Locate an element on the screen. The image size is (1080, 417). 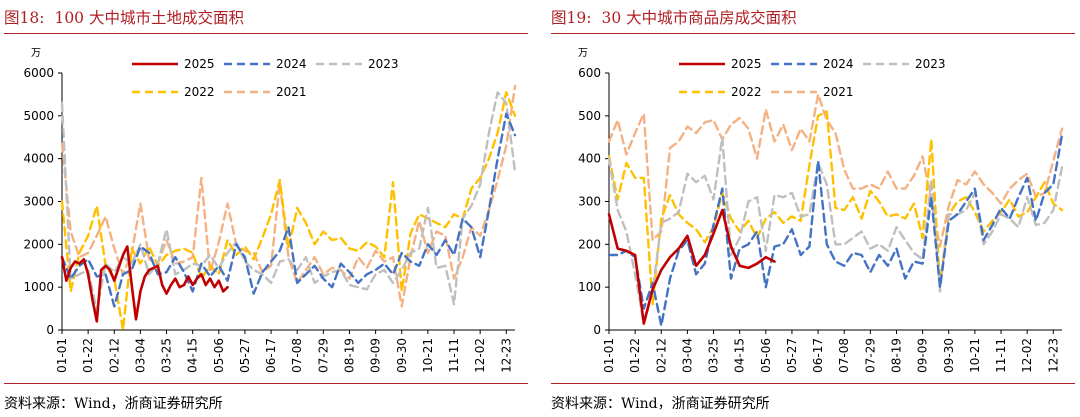
figure-title: 图19: 30 大中城市商品房成交面积 is located at coordinates (674, 18).